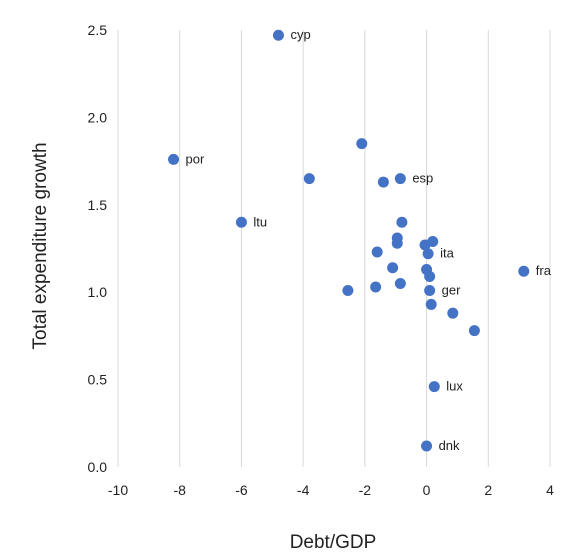 This screenshot has height=557, width=578. I want to click on point-label-por: por, so click(195, 158).